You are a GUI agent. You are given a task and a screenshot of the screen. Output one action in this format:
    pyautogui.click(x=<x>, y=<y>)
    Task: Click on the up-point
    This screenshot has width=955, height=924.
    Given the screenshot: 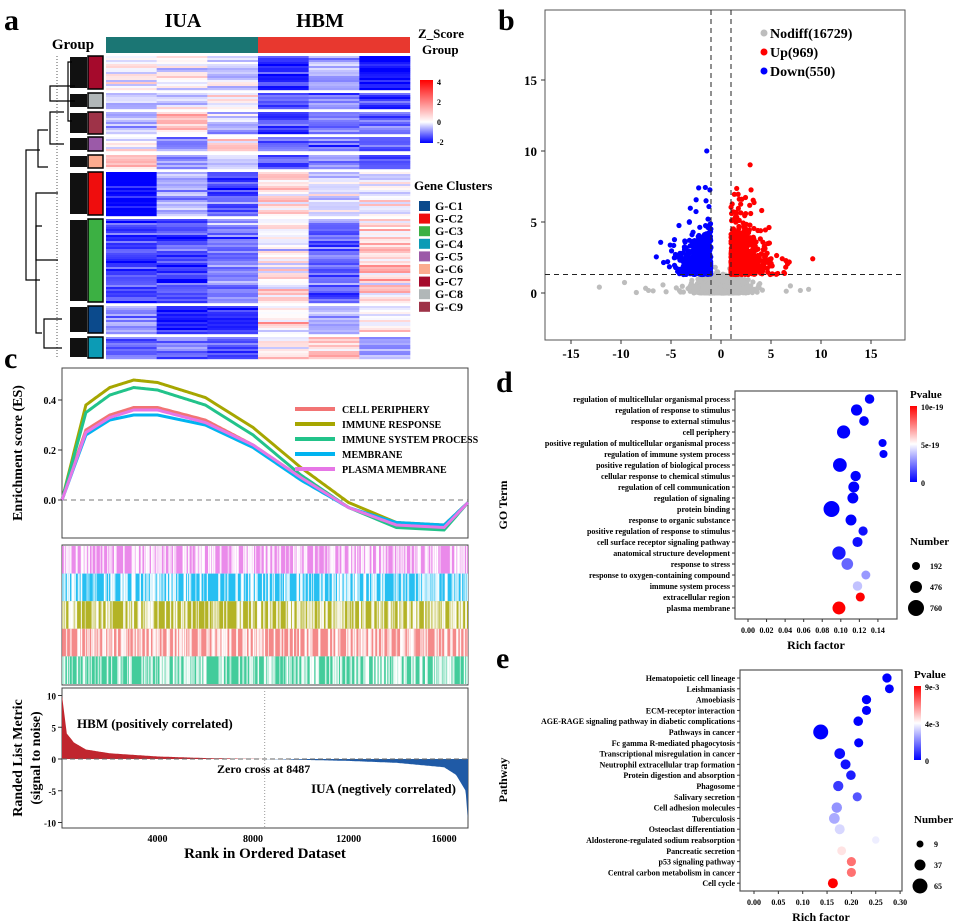 What is the action you would take?
    pyautogui.click(x=739, y=199)
    